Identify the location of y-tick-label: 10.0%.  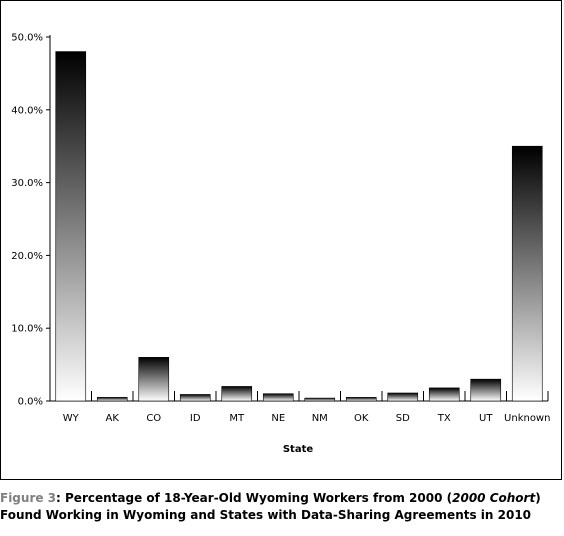
(27, 329).